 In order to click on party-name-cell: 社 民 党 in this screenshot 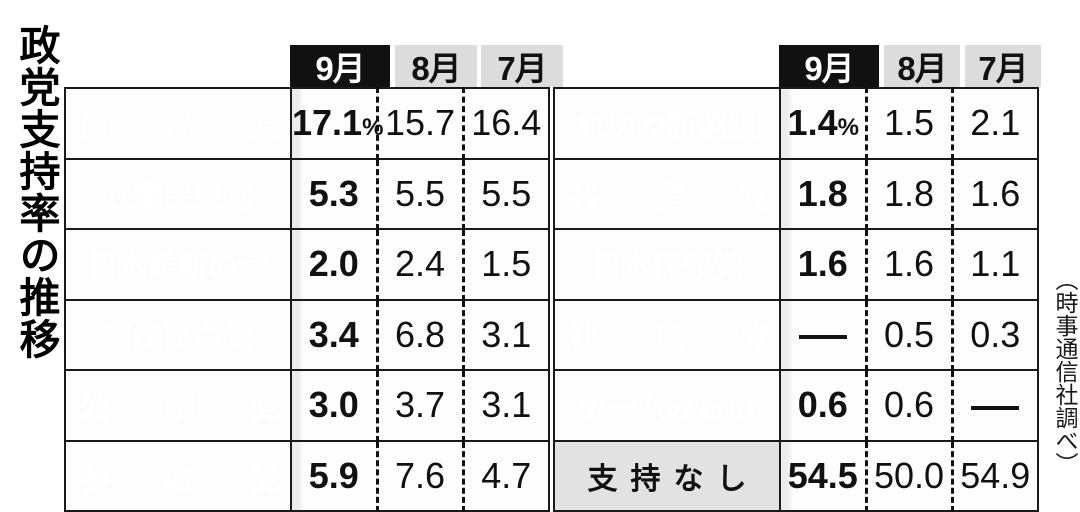, I will do `click(667, 334)`.